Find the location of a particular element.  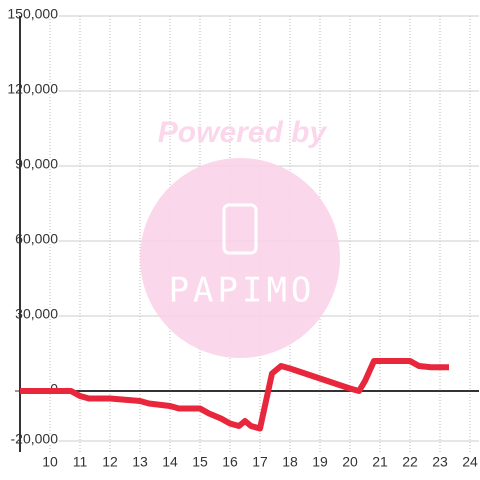

x-tick-label: 16 is located at coordinates (230, 462).